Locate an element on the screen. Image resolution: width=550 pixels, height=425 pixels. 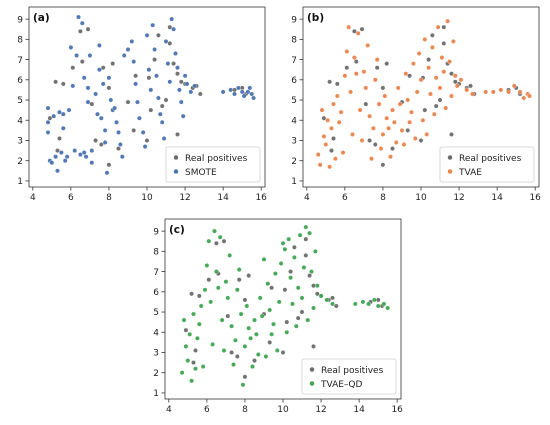
x-tick-label: 12 is located at coordinates (320, 410).